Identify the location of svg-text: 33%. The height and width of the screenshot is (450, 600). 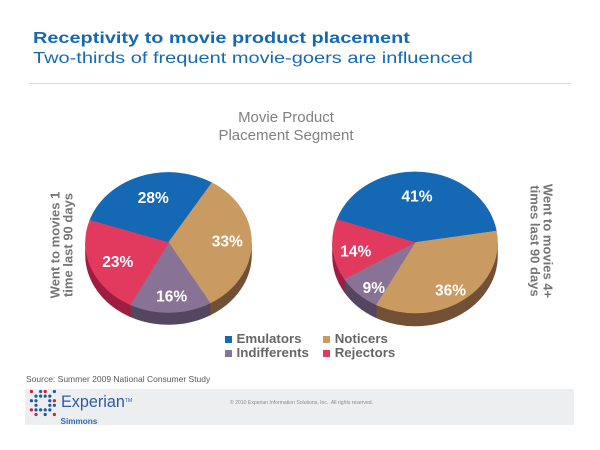
(227, 242).